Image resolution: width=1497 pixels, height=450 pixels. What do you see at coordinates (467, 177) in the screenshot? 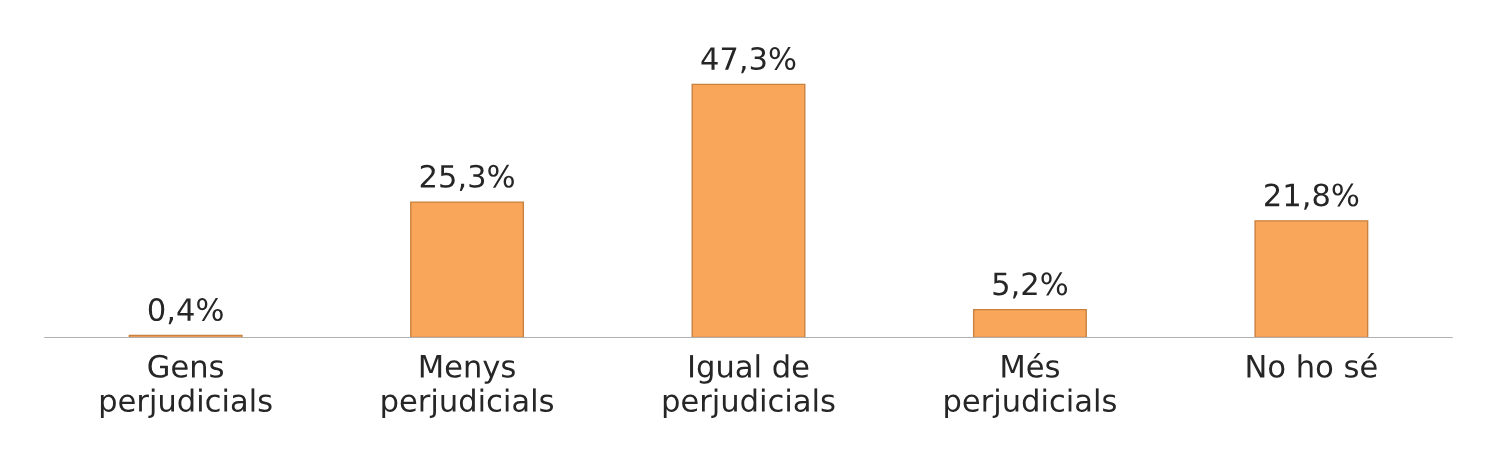
I see `data-label: 25,3%` at bounding box center [467, 177].